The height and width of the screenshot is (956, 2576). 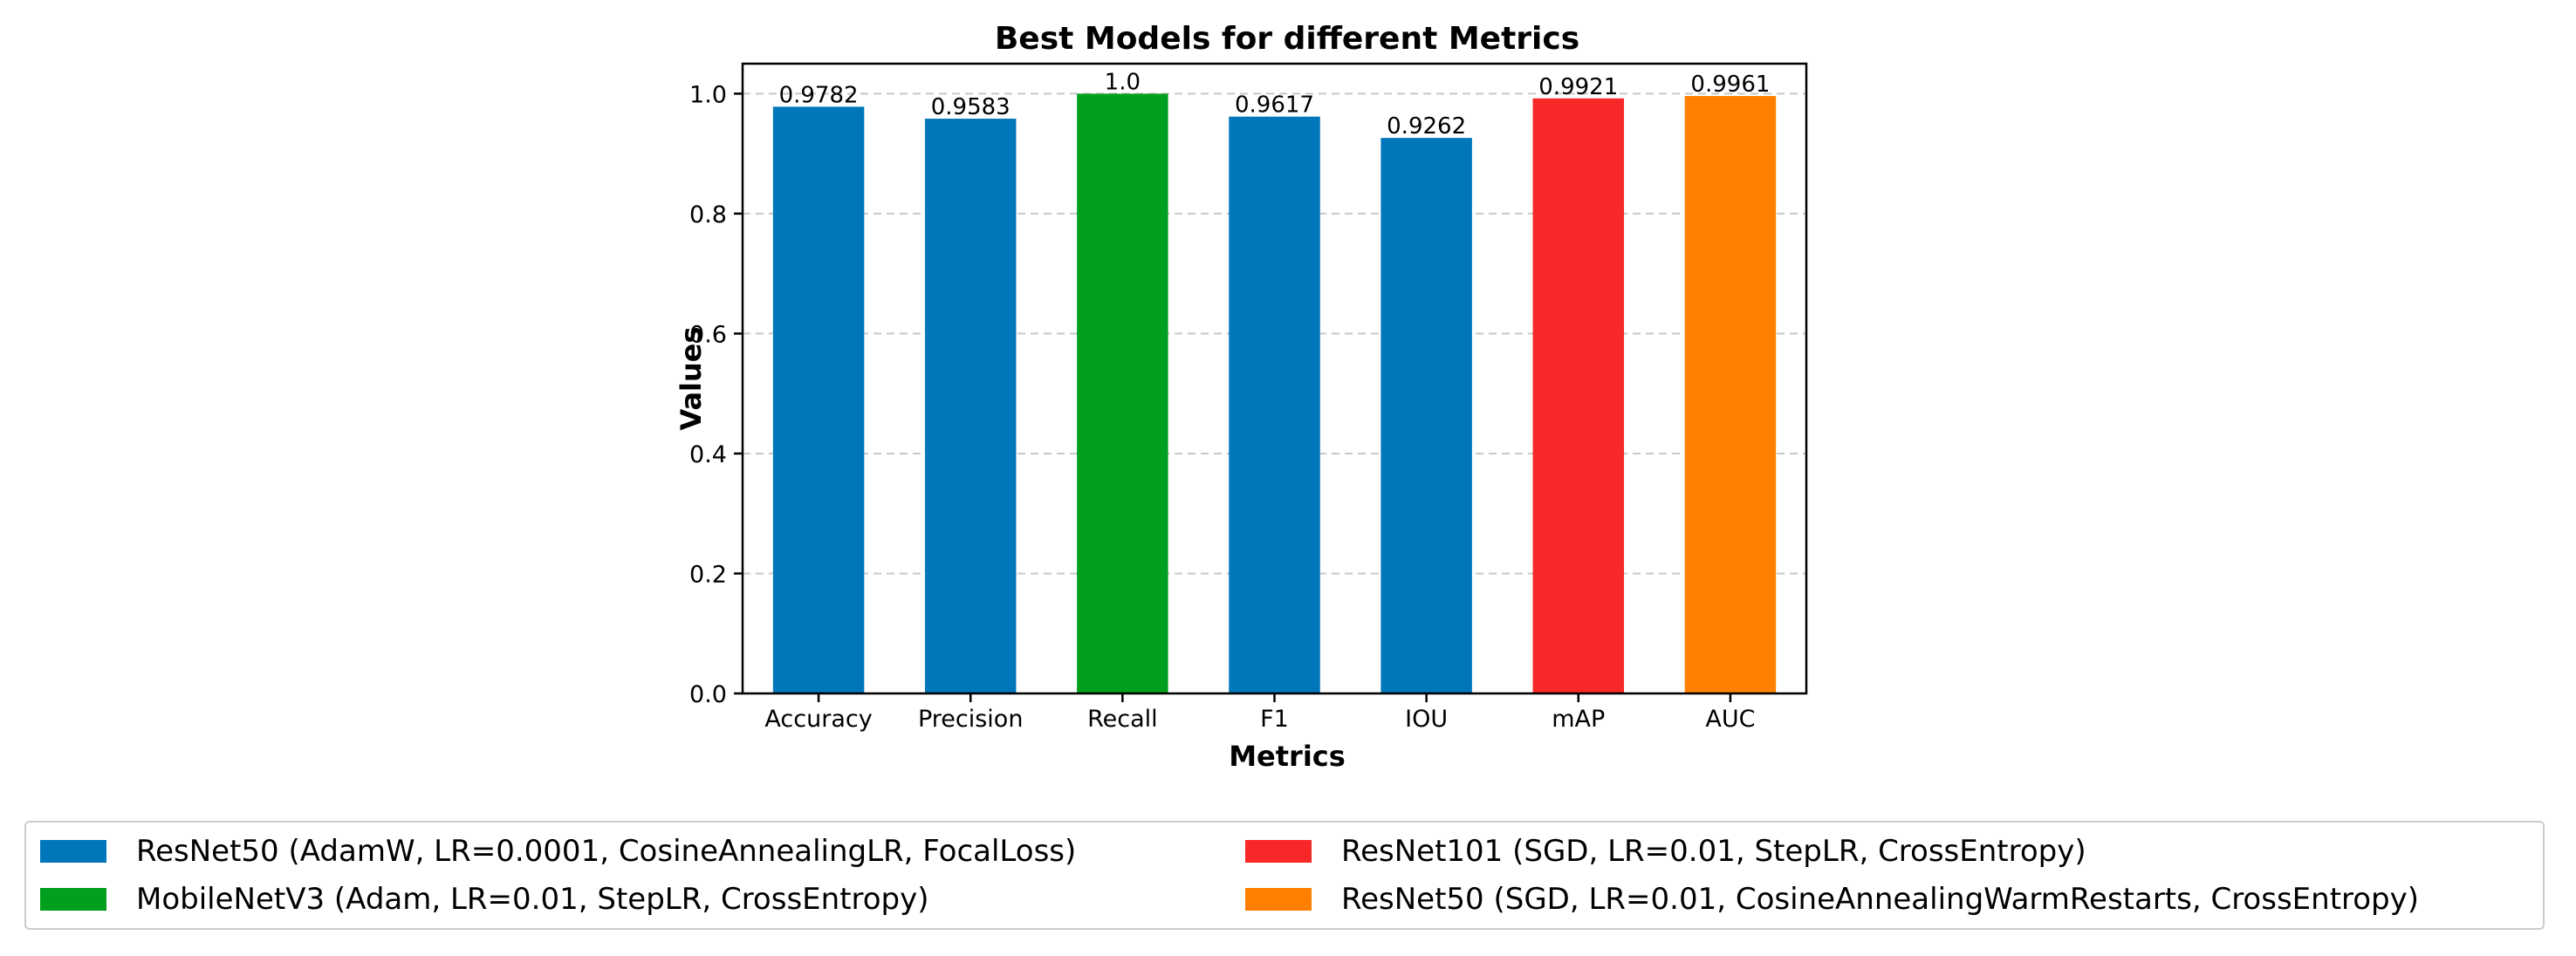 I want to click on bar-auc, so click(x=1730, y=394).